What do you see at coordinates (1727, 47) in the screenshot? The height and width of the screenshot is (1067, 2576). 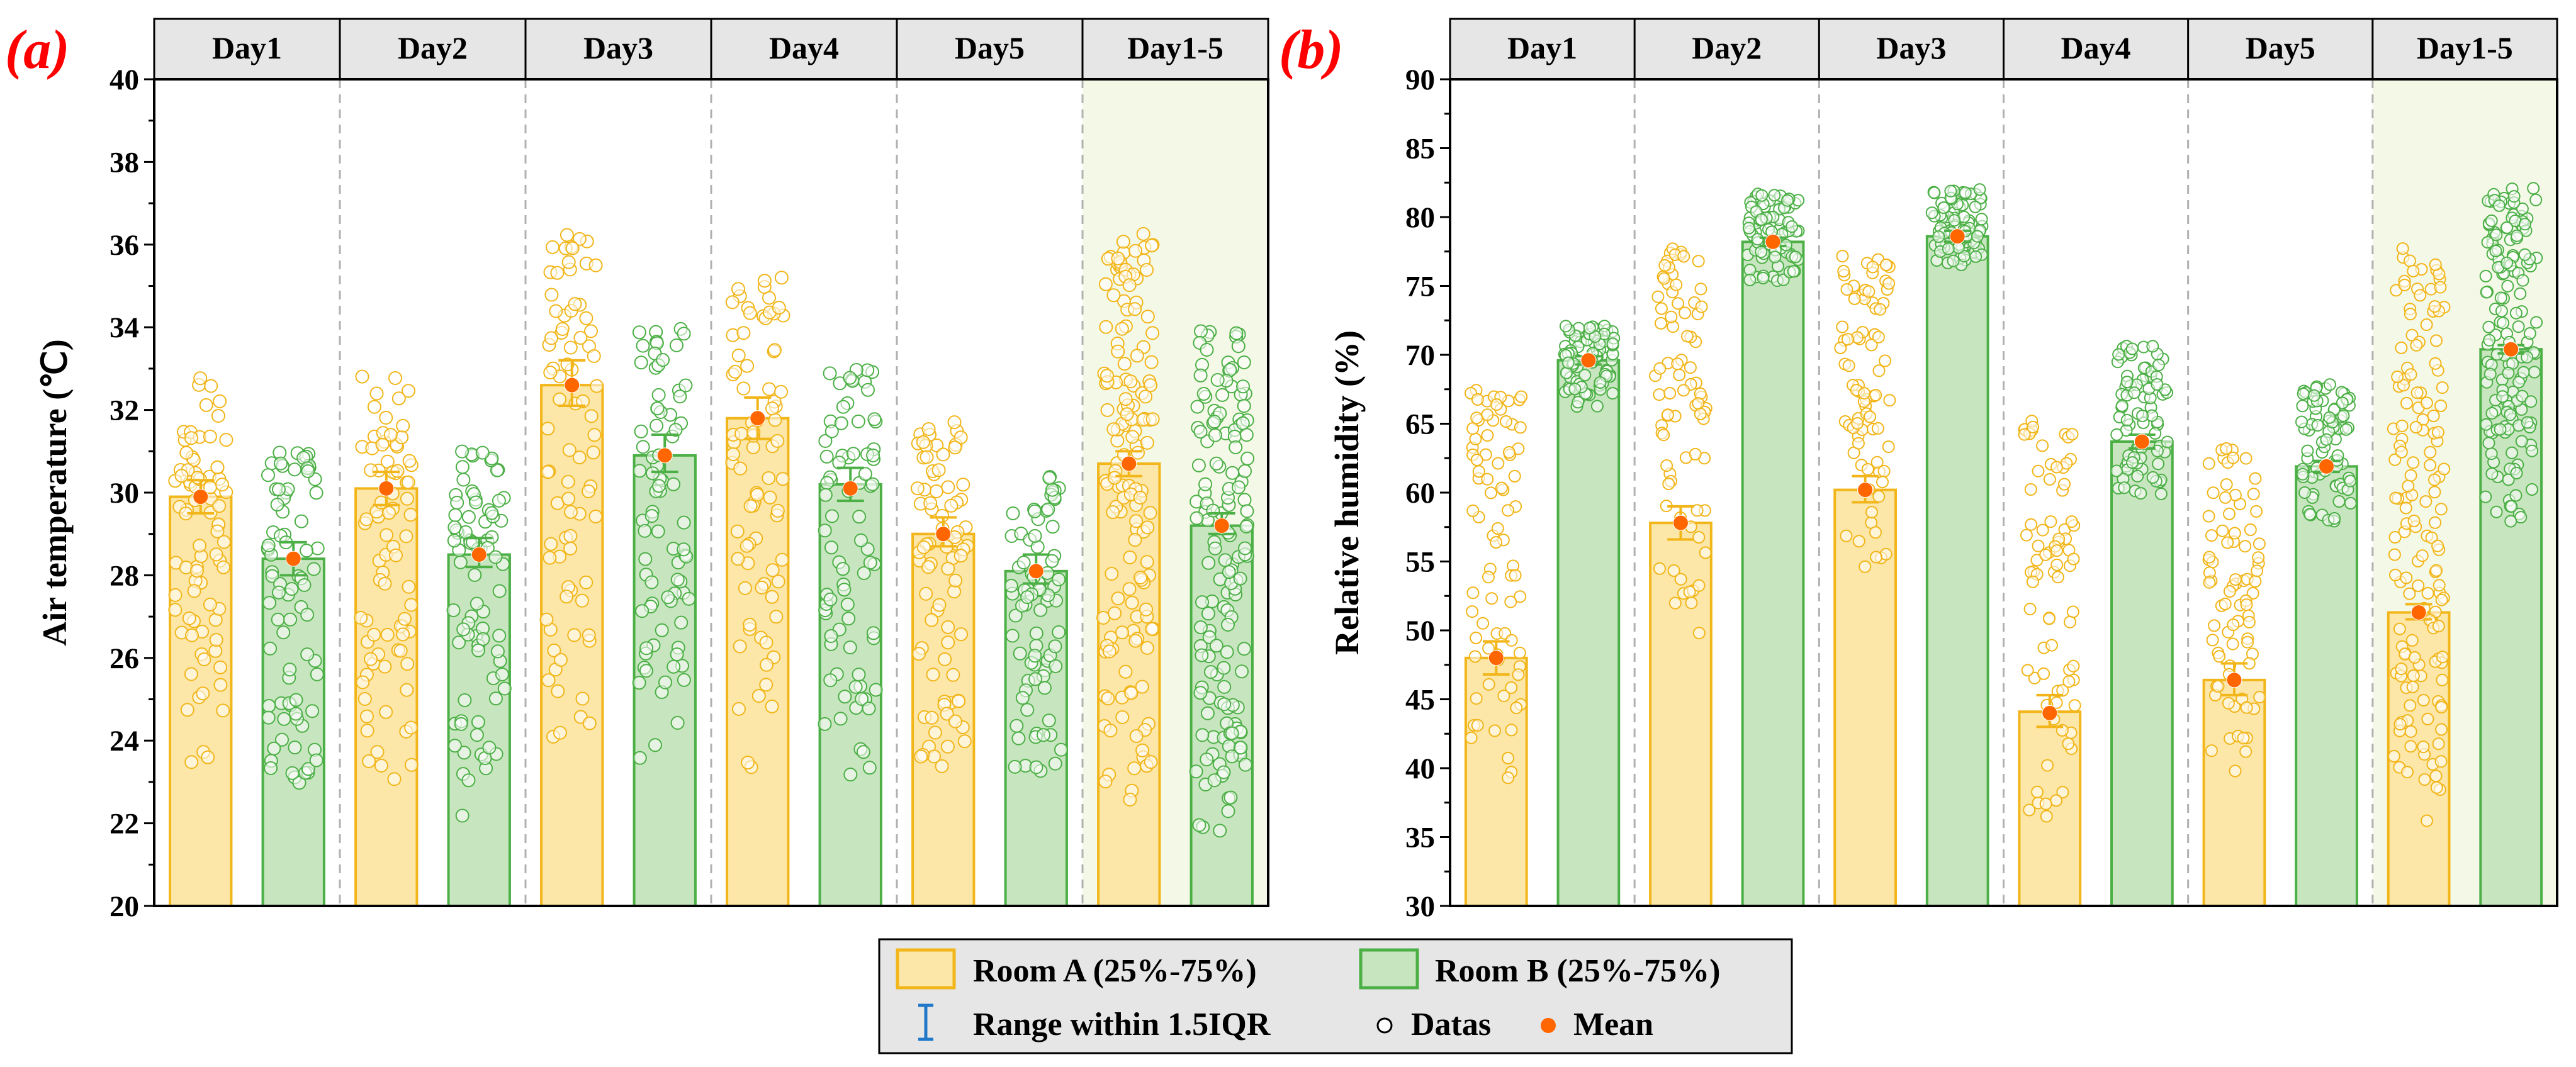 I see `group-label-day2: Day2` at bounding box center [1727, 47].